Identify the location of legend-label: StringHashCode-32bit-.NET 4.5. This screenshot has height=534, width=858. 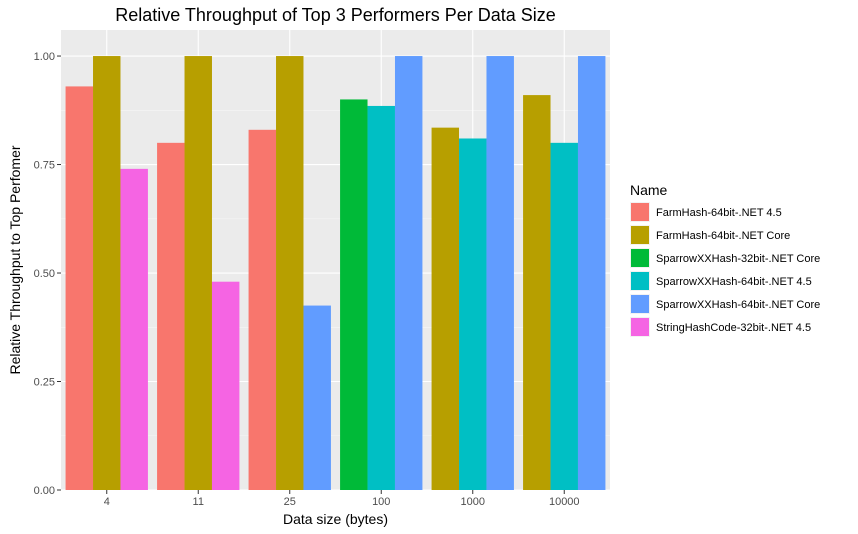
(733, 328).